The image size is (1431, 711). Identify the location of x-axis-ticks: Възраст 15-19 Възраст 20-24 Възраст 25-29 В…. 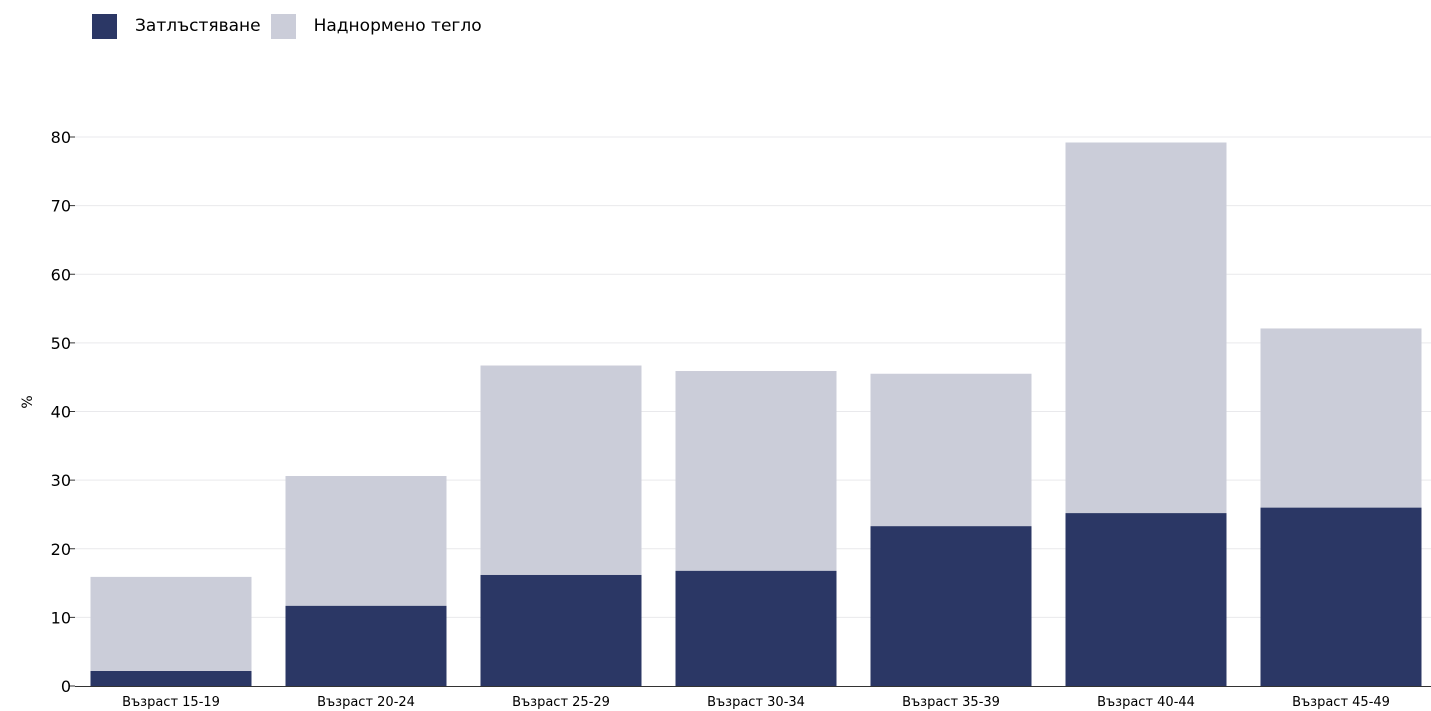
(756, 702).